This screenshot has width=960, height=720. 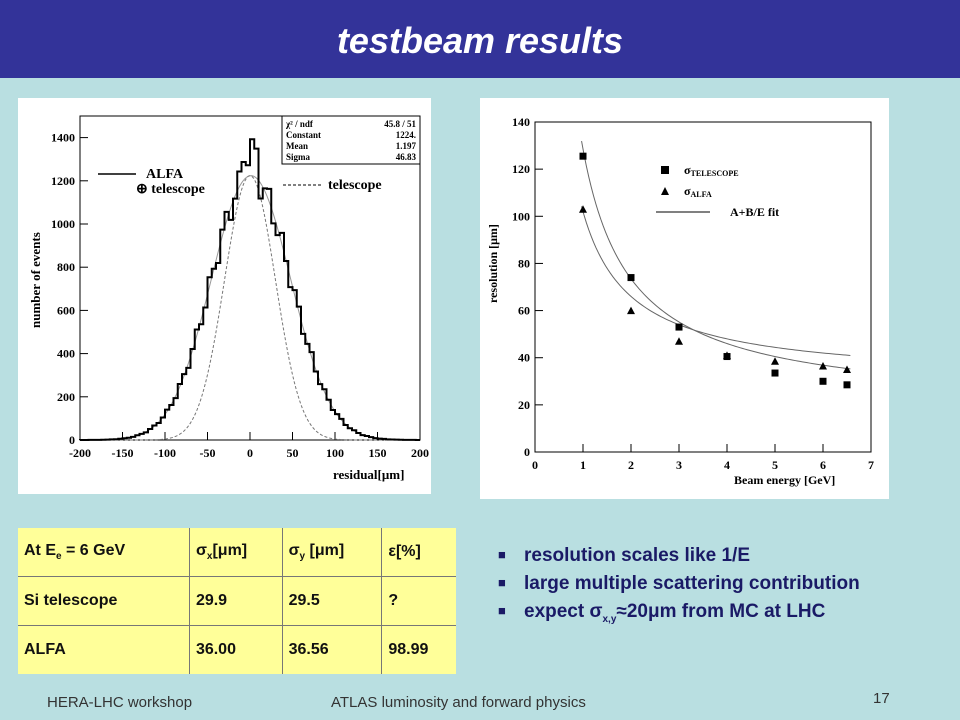 What do you see at coordinates (66, 354) in the screenshot?
I see `y-tick-label: 400` at bounding box center [66, 354].